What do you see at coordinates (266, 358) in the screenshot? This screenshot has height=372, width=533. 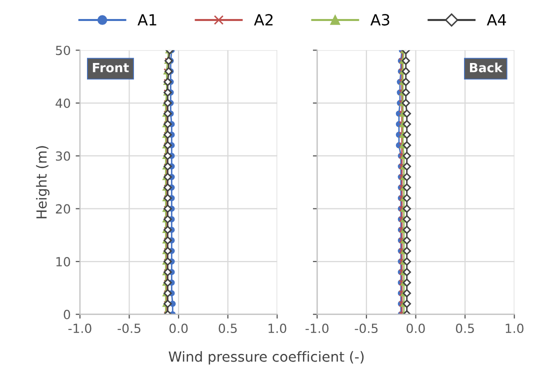 I see `x-axis-title: Wind pressure coefficient (-)` at bounding box center [266, 358].